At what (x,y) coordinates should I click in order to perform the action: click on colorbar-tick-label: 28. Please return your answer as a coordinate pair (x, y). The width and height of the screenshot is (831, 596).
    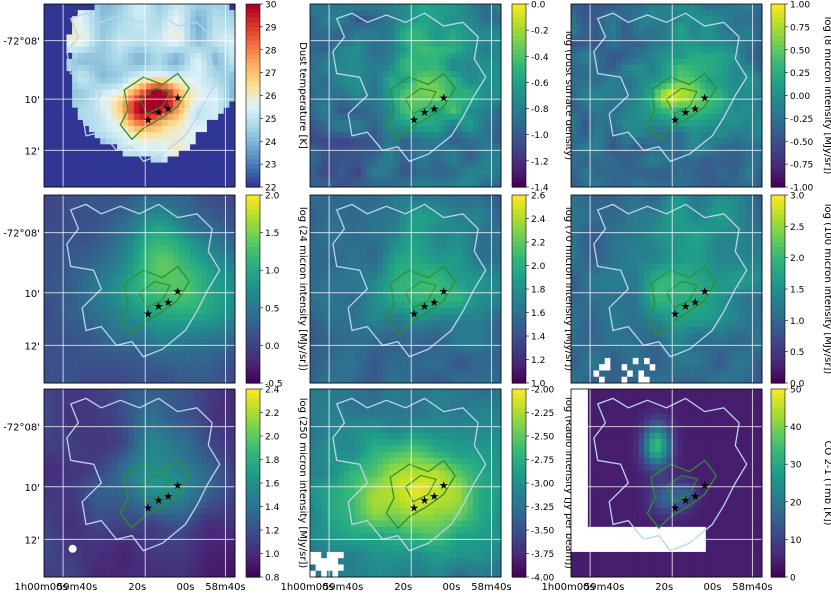
    Looking at the image, I should click on (271, 51).